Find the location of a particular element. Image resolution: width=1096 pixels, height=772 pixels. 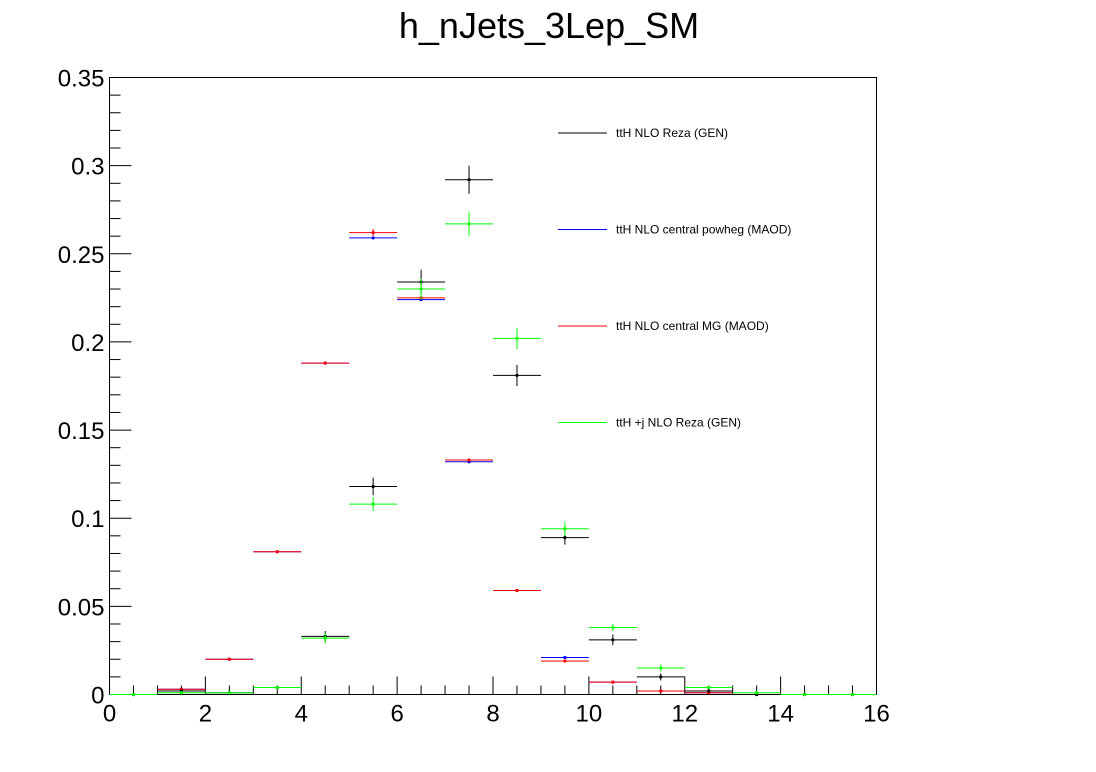

legend-label: ttH NLO Reza (GEN) is located at coordinates (672, 133).